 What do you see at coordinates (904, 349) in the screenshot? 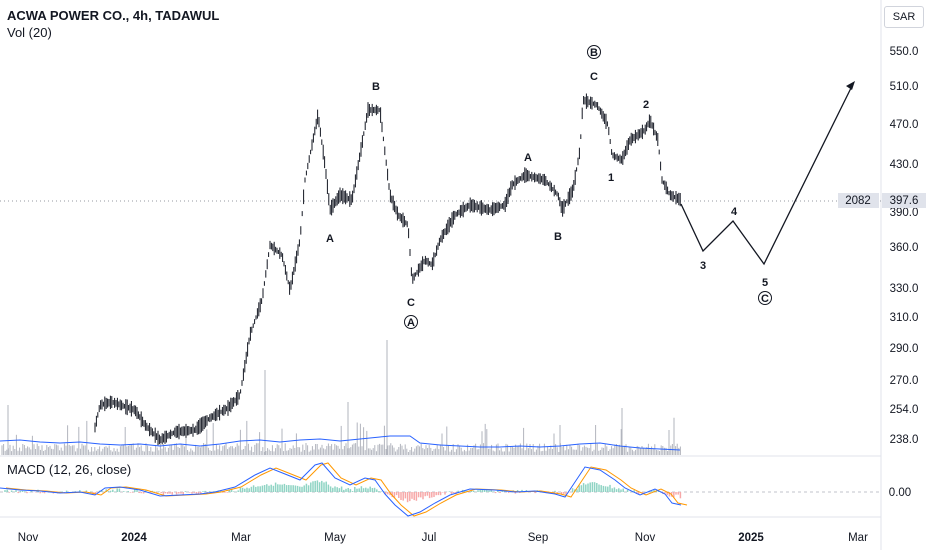
I see `price-tick: 290.0` at bounding box center [904, 349].